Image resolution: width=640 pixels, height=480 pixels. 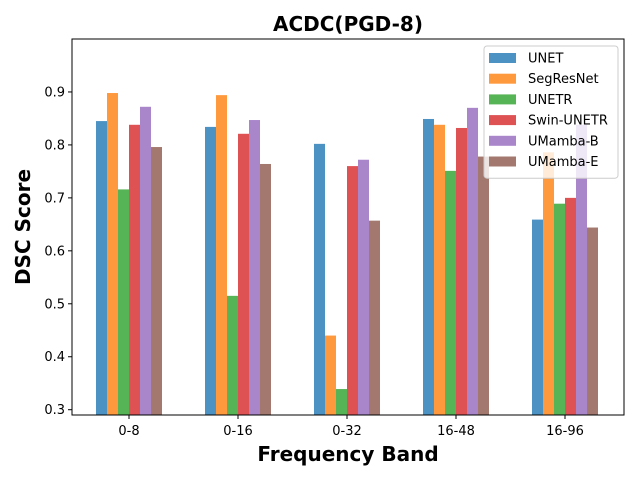 I want to click on y-tick-label: 0.8, so click(x=54, y=145).